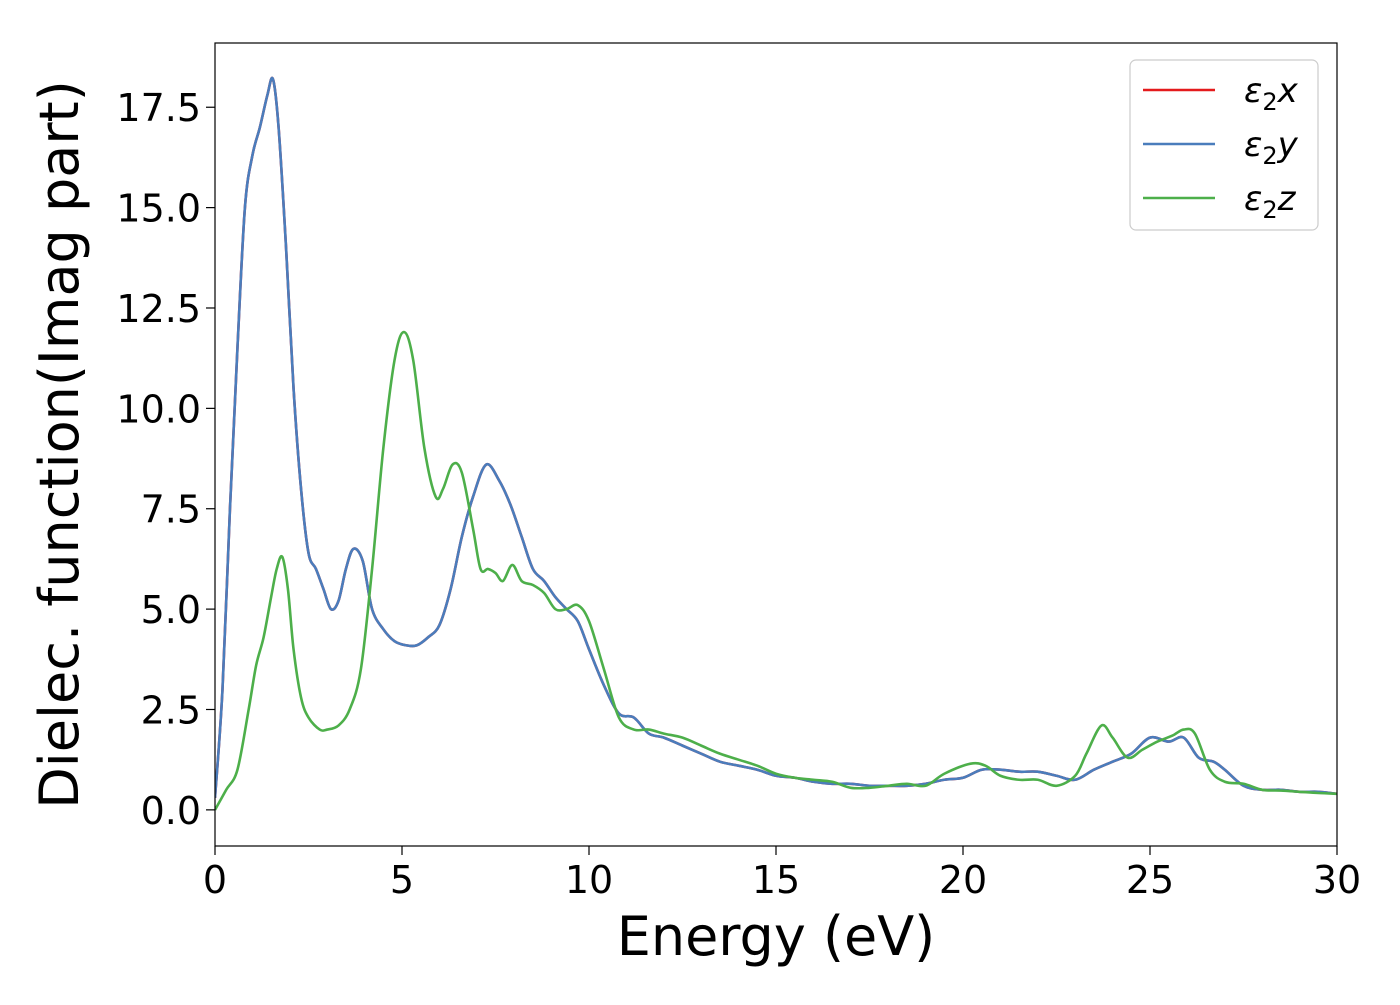 Image resolution: width=1400 pixels, height=1005 pixels. Describe the element at coordinates (158, 309) in the screenshot. I see `y-tick-label: 12.5` at that location.